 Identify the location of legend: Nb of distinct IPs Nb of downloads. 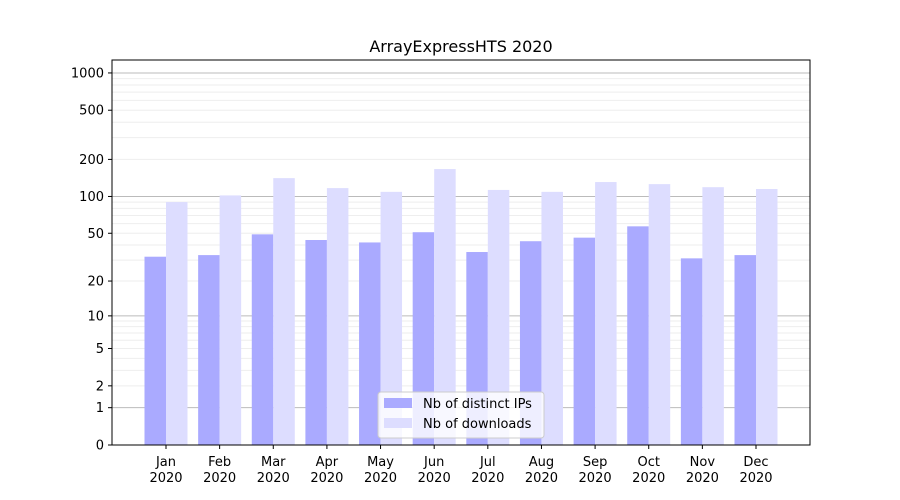
(461, 415).